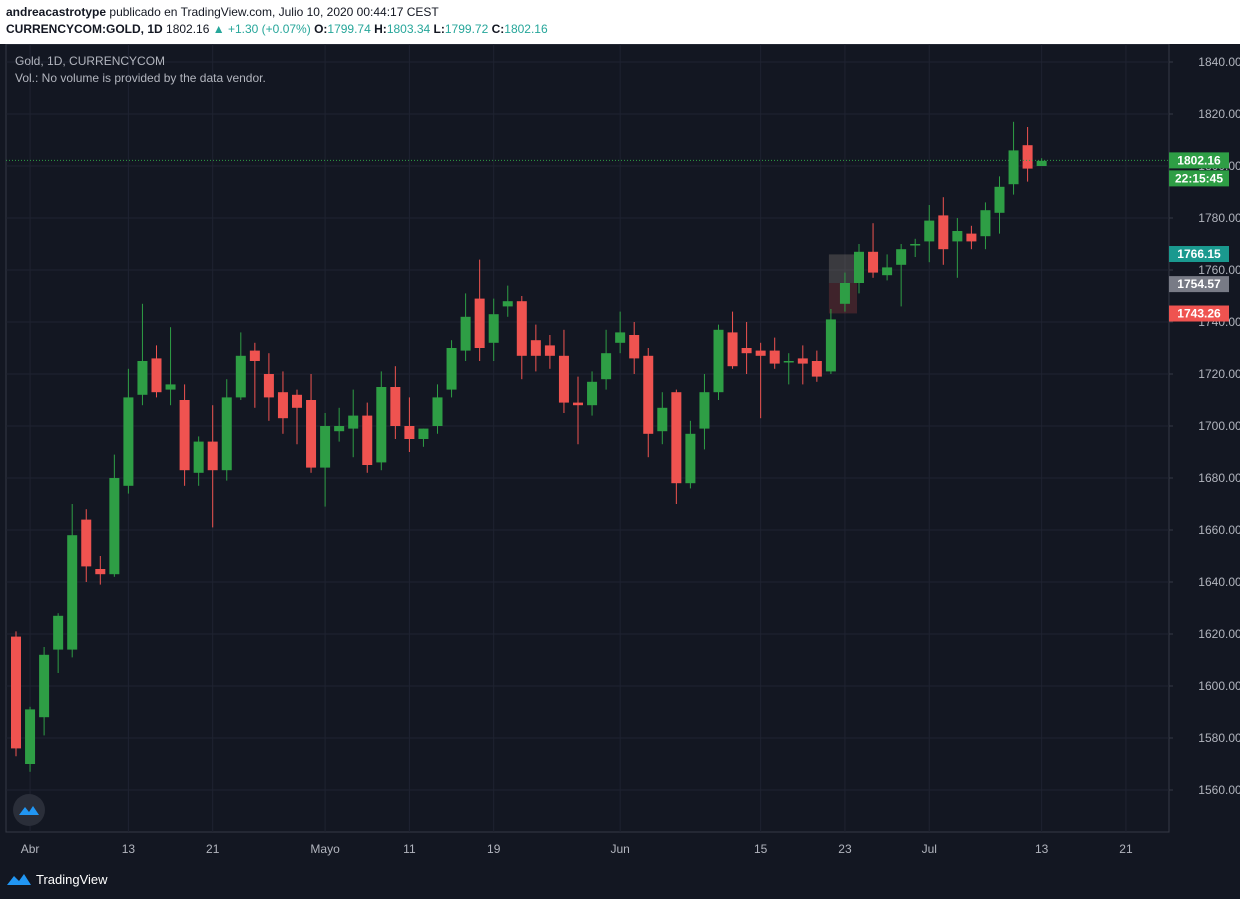 This screenshot has height=899, width=1240. I want to click on x-axis-tick-label: 11, so click(409, 849).